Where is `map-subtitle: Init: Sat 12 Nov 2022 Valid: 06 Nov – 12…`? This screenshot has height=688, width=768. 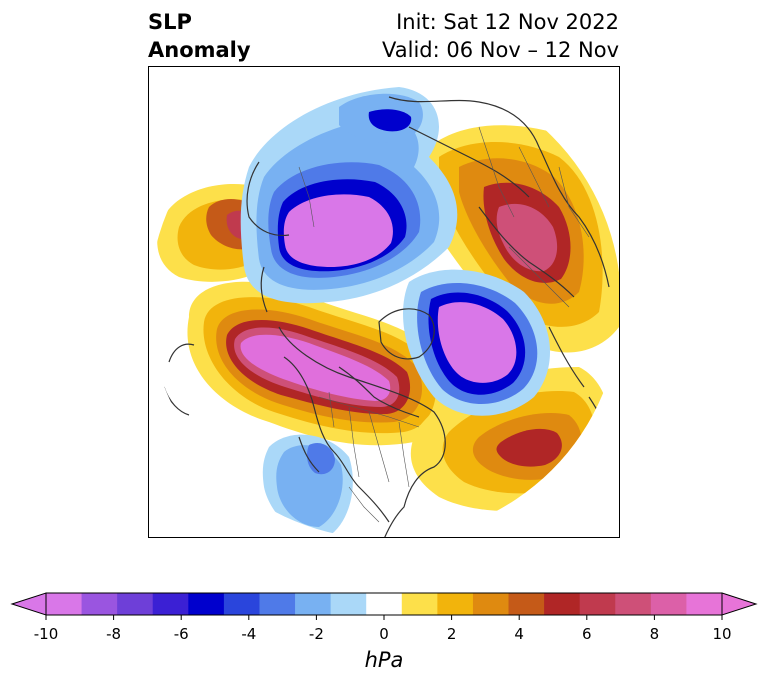
map-subtitle: Init: Sat 12 Nov 2022 Valid: 06 Nov – 12… is located at coordinates (500, 36).